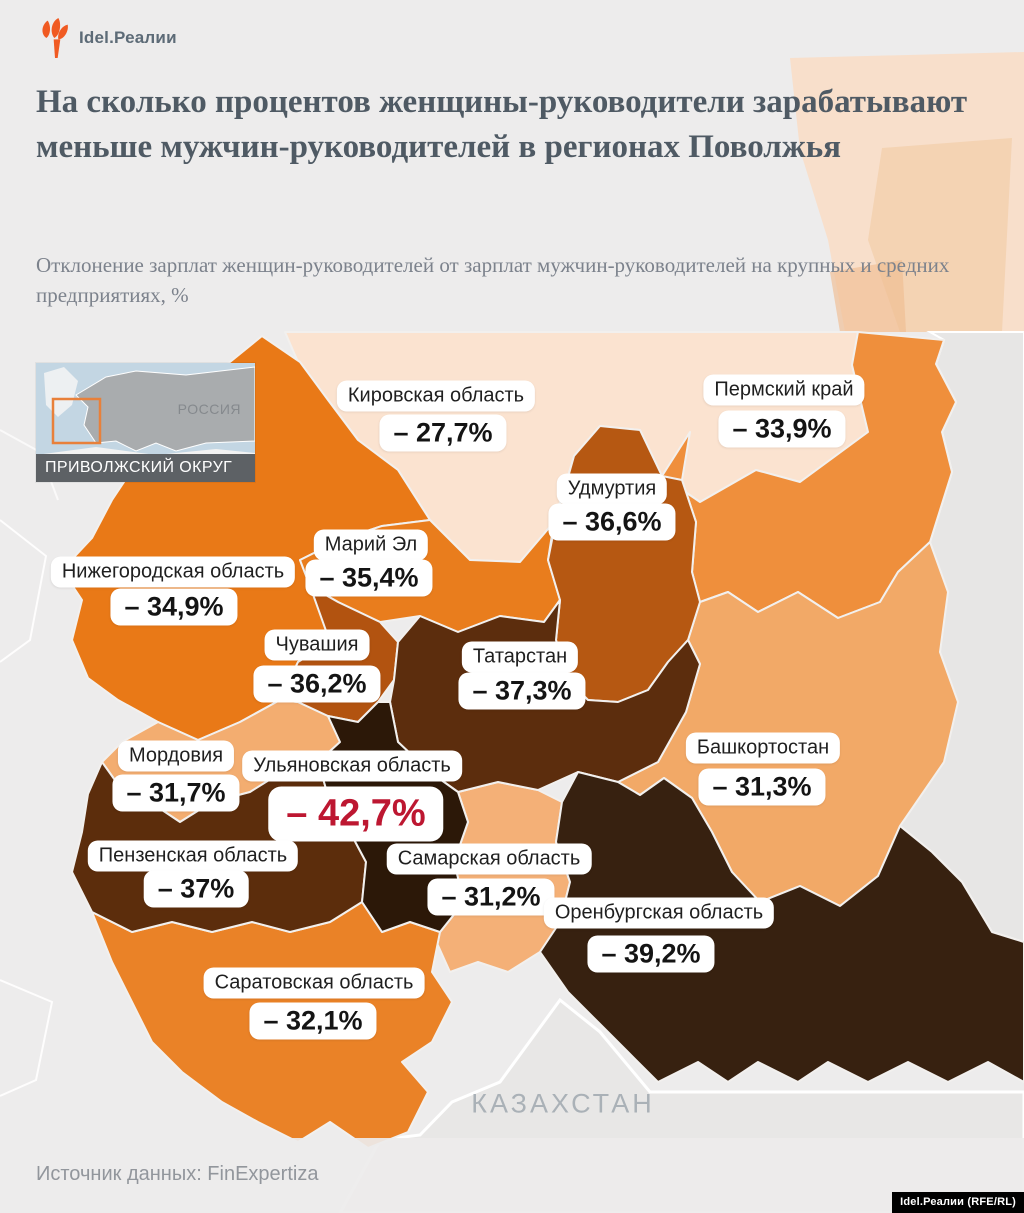 The image size is (1024, 1213). I want to click on region-label: Оренбургская область, so click(659, 913).